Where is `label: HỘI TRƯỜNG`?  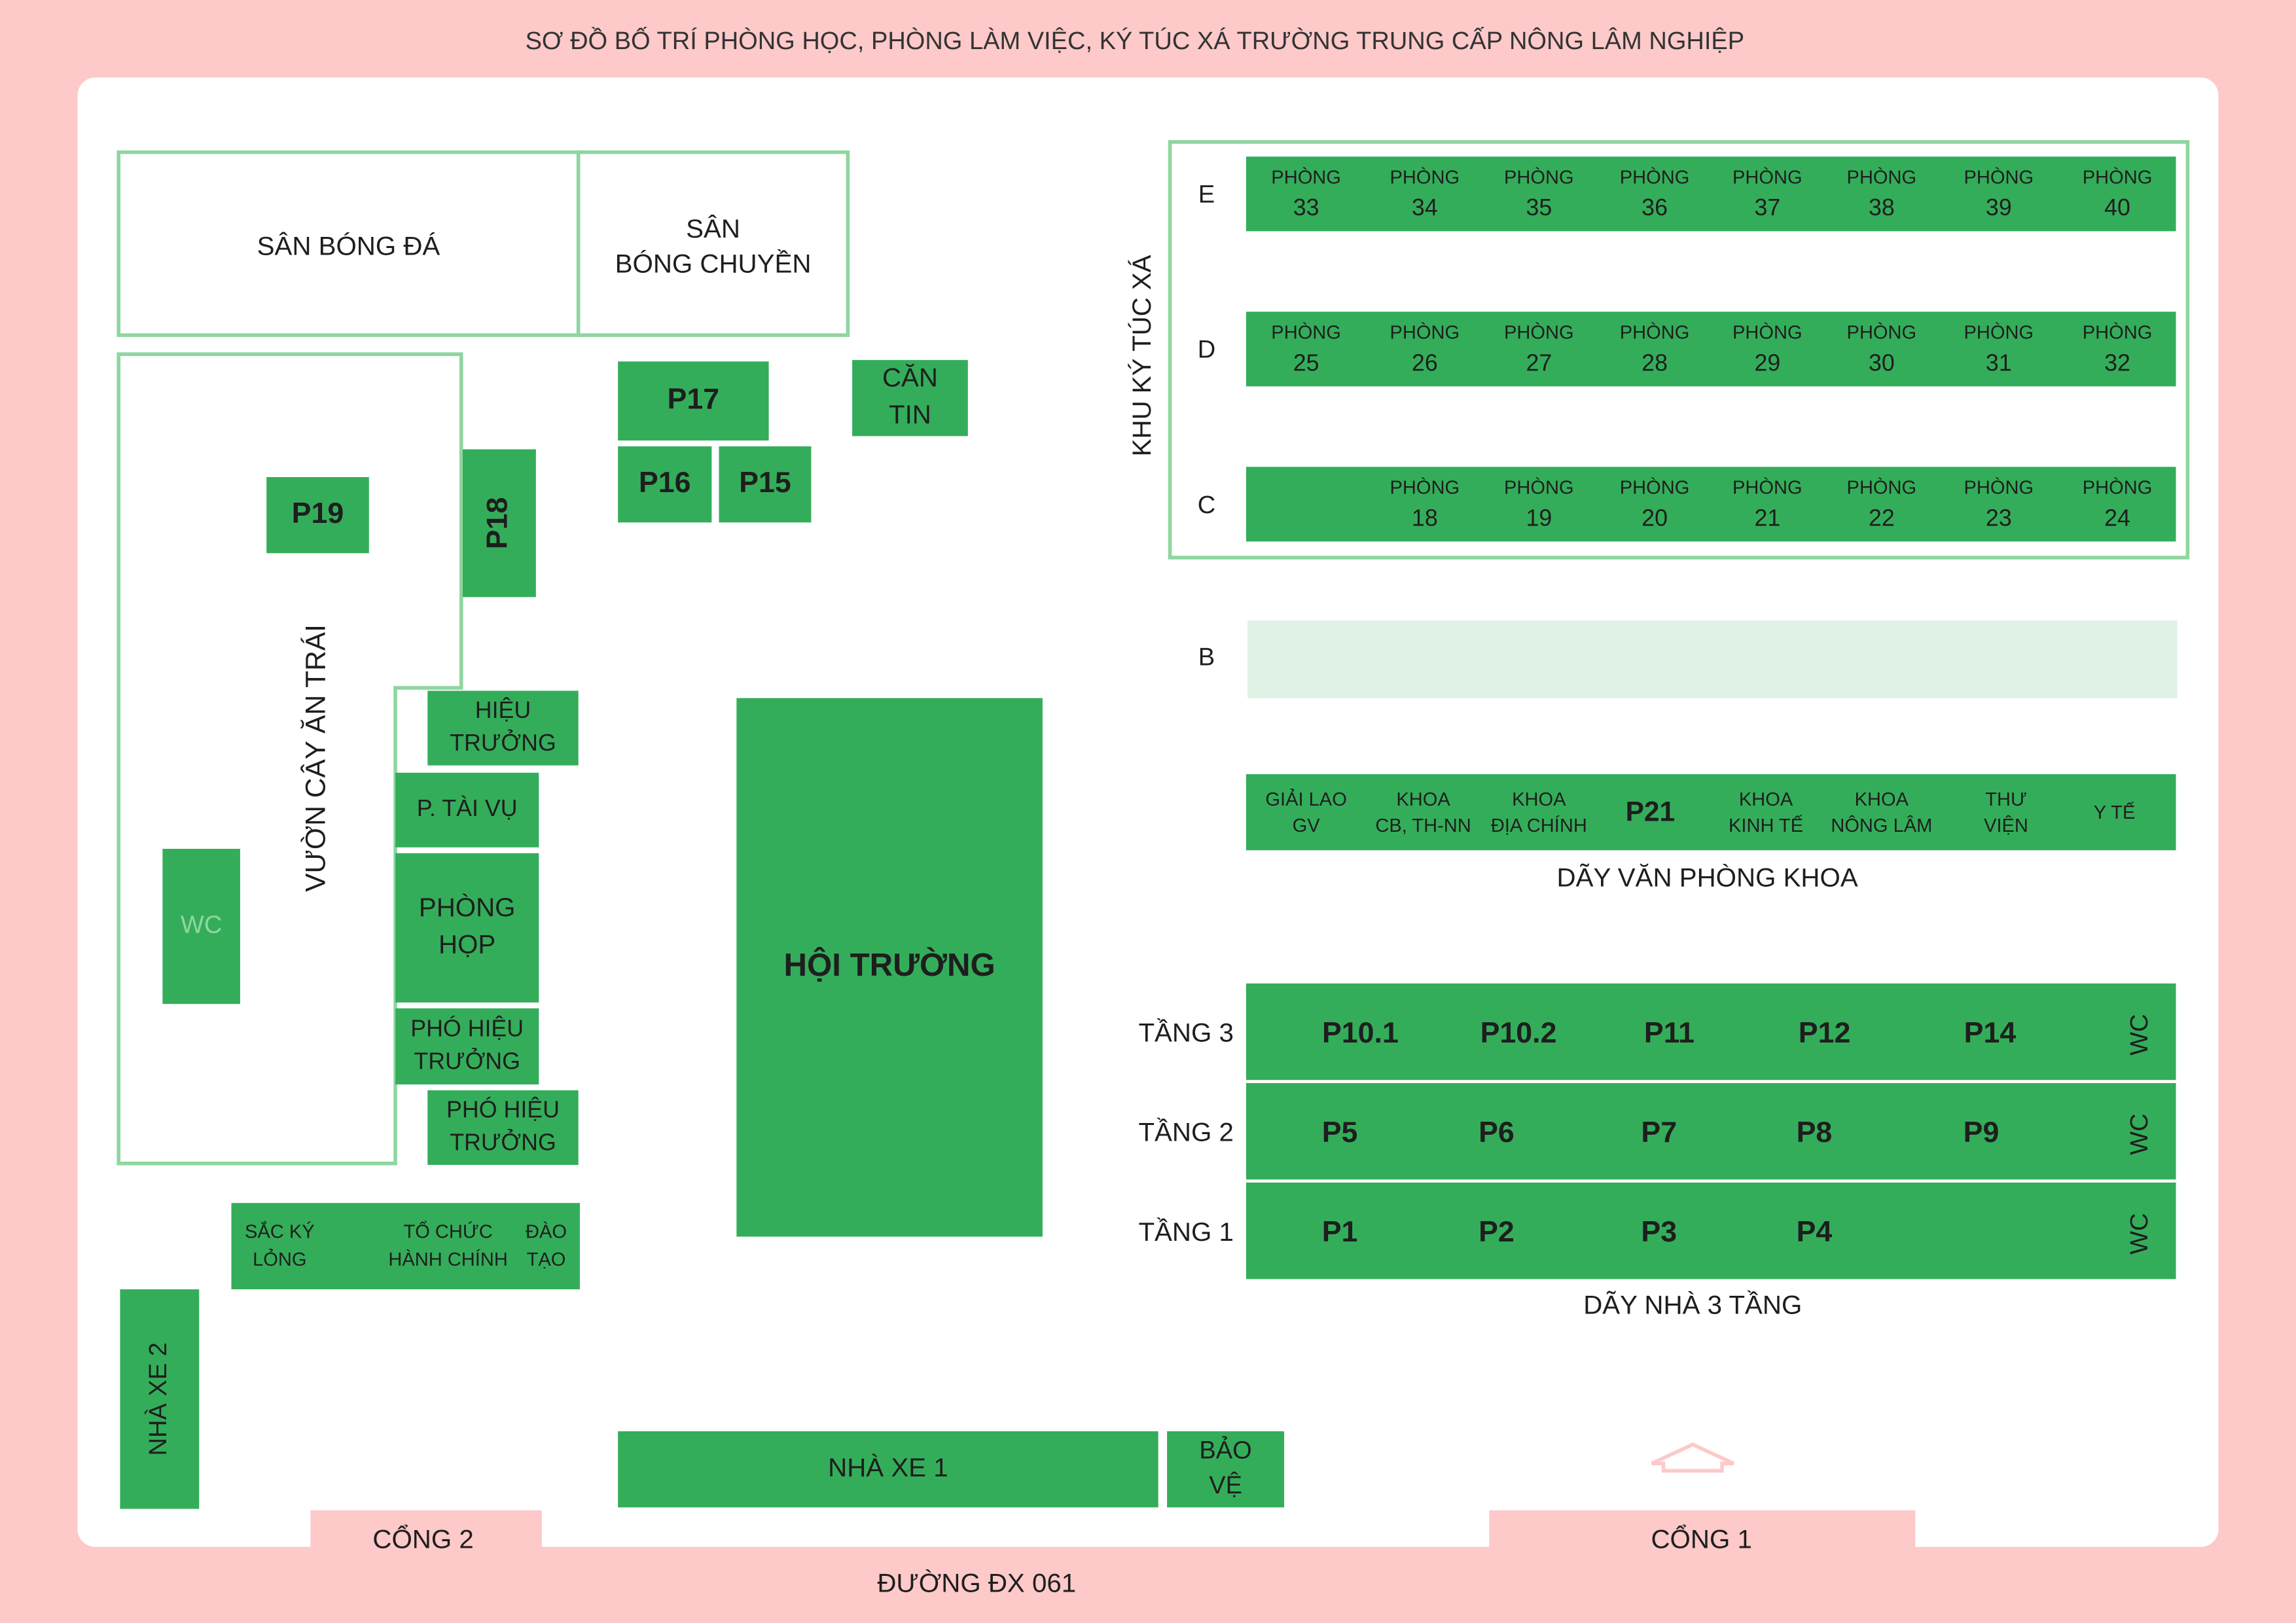 label: HỘI TRƯỜNG is located at coordinates (889, 964).